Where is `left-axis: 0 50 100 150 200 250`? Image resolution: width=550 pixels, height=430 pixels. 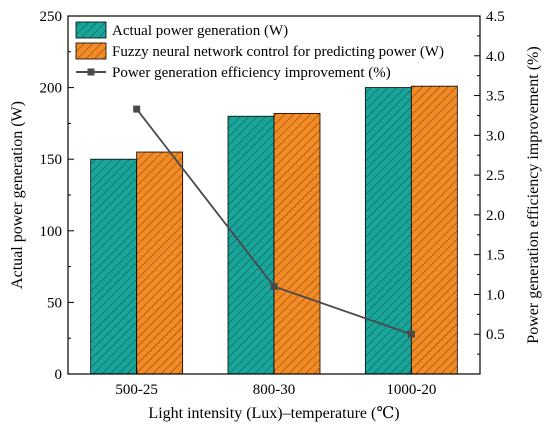 left-axis: 0 50 100 150 200 250 is located at coordinates (57, 196).